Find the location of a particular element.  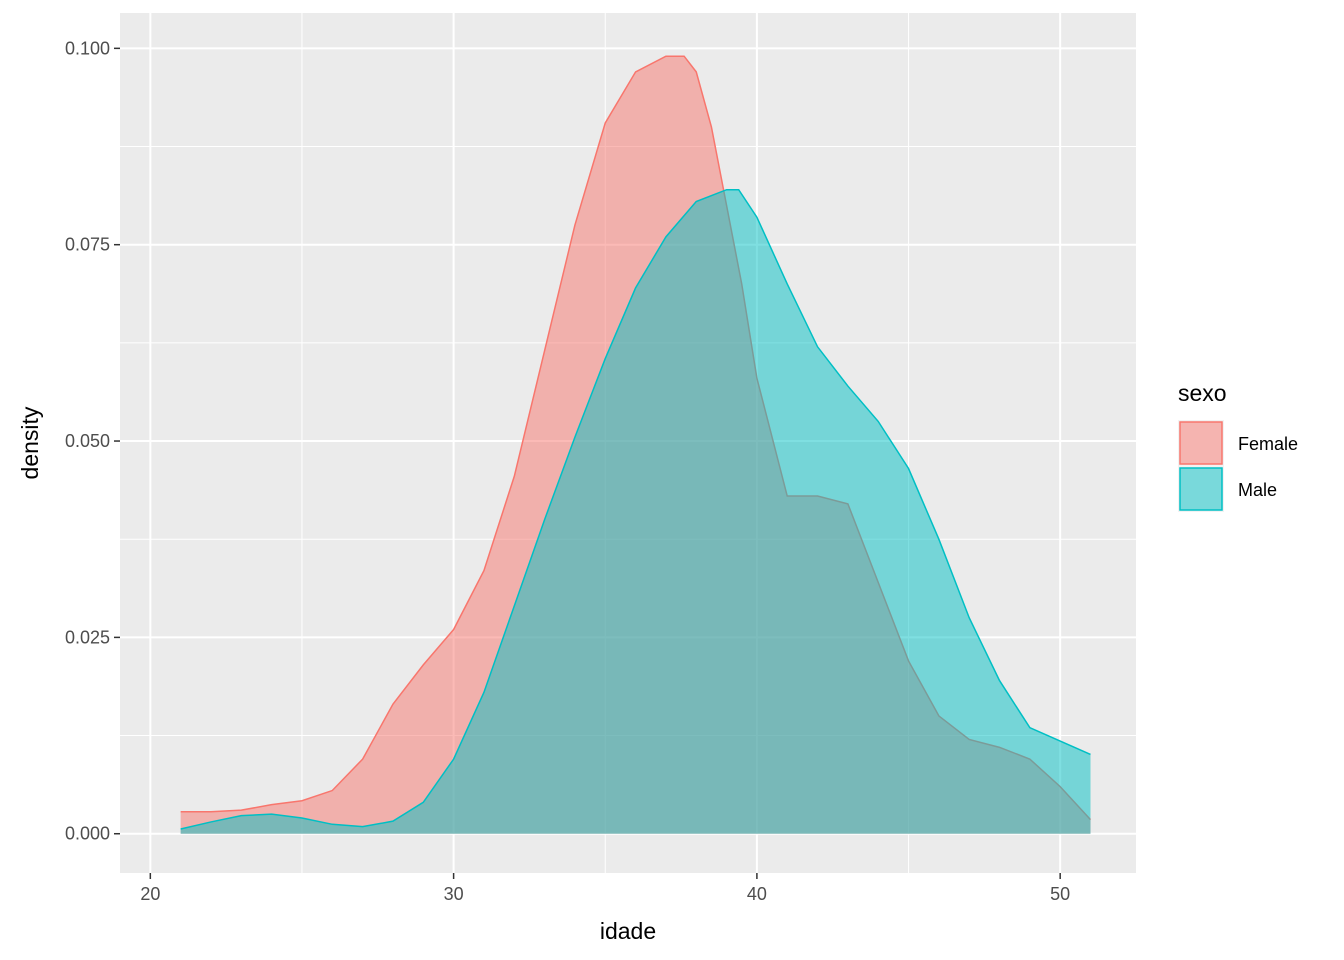

legend-items: Female Male is located at coordinates (1238, 466).